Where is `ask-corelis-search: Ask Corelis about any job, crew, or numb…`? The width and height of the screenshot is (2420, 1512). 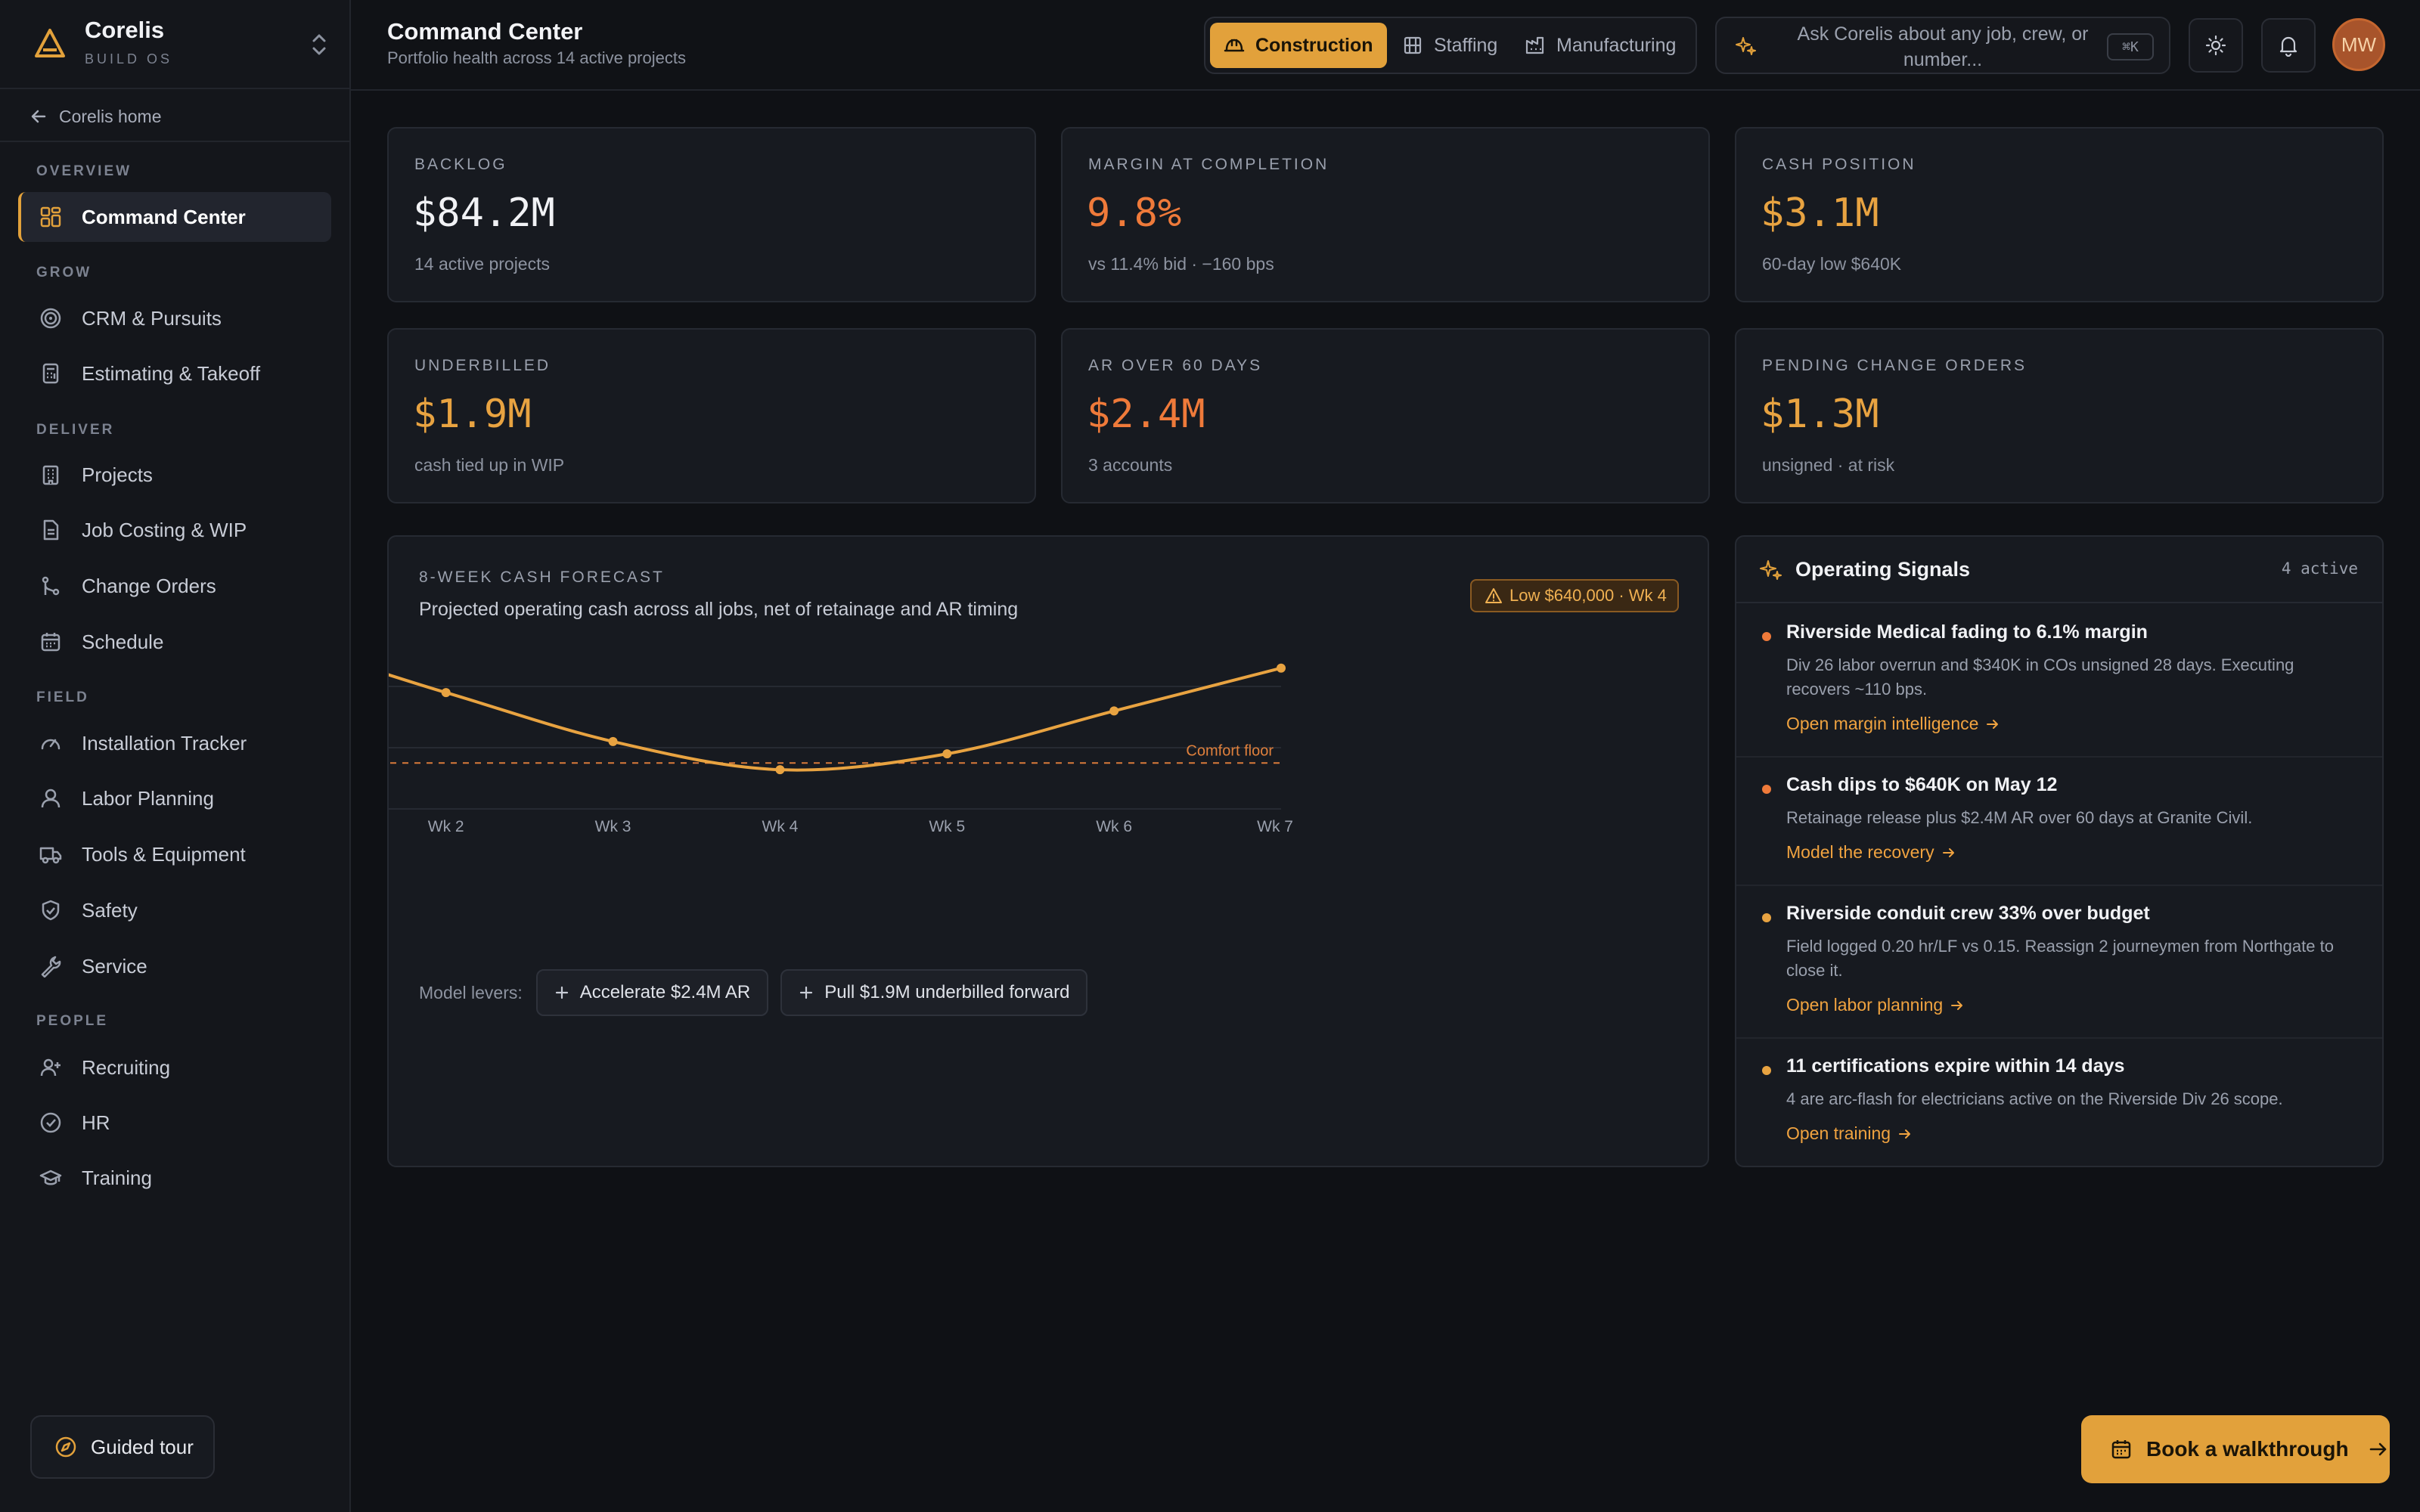
ask-corelis-search: Ask Corelis about any job, crew, or numb… is located at coordinates (1942, 46).